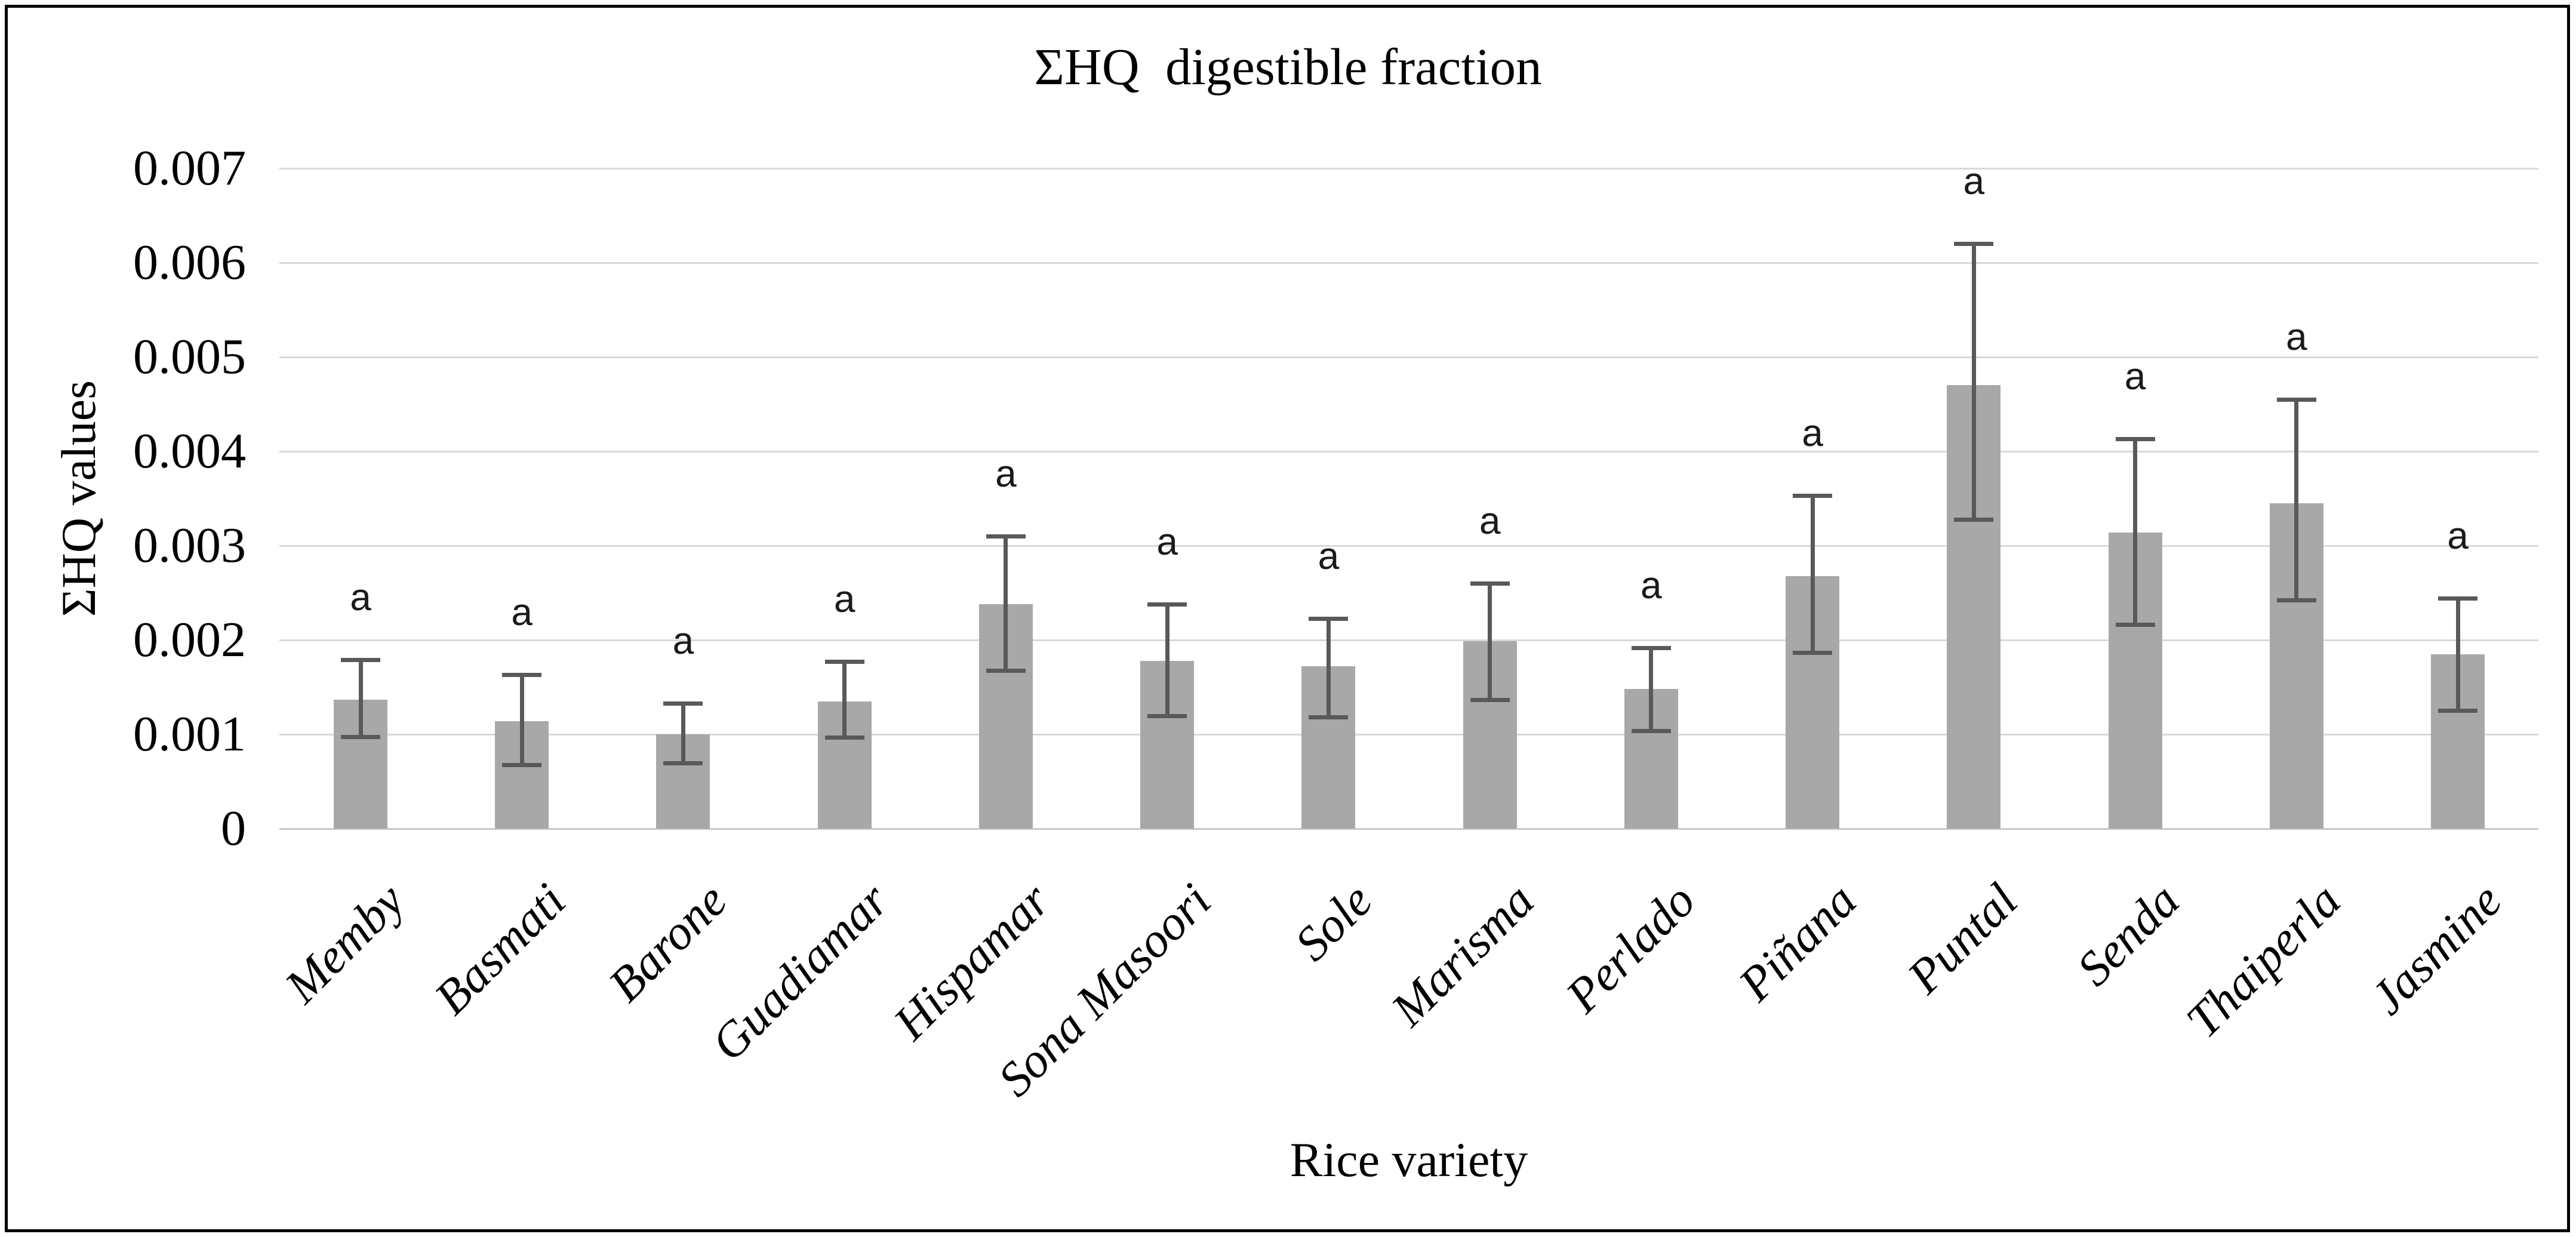 This screenshot has width=2576, height=1237. What do you see at coordinates (1167, 715) in the screenshot?
I see `error-cap-bottom-sonamasoori` at bounding box center [1167, 715].